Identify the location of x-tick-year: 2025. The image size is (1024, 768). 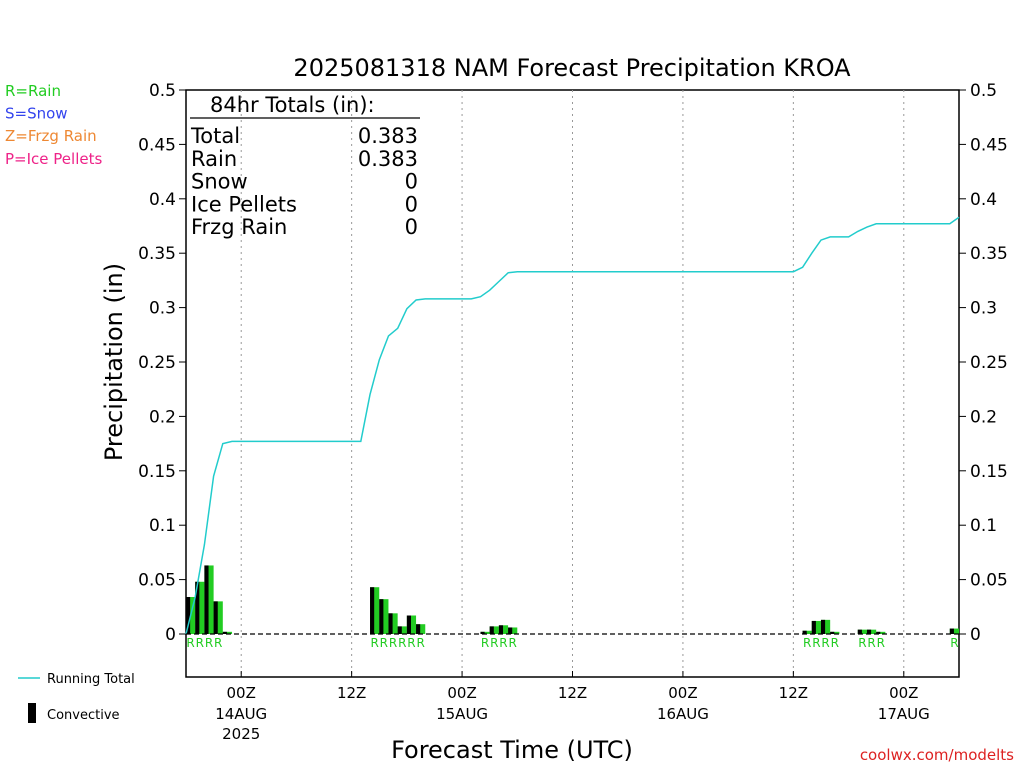
(241, 734).